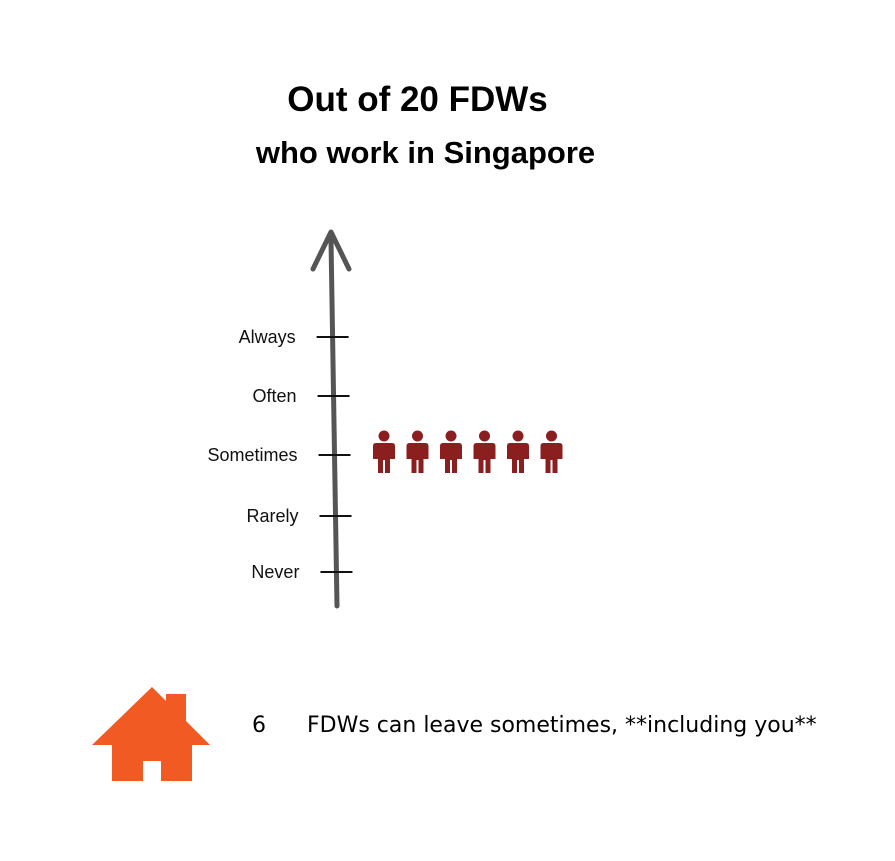  What do you see at coordinates (151, 734) in the screenshot?
I see `house-icon` at bounding box center [151, 734].